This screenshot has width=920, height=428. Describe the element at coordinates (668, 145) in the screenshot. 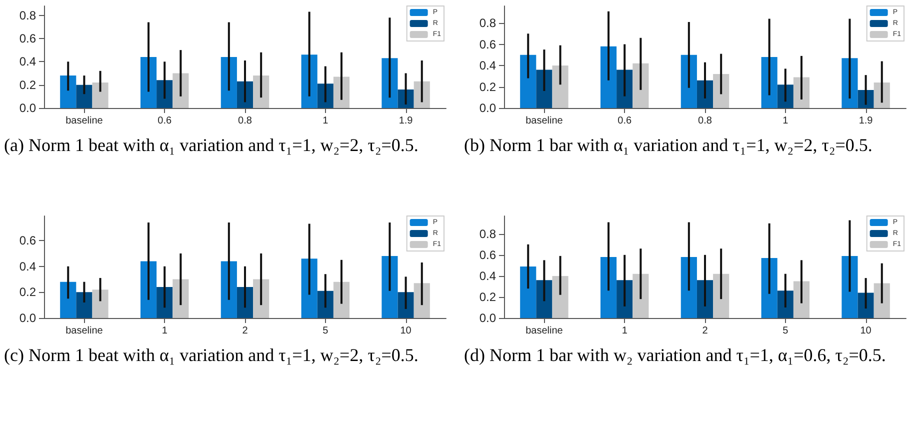

I see `text: (b) Norm 1 bar with α₁ variation and τ₁=1, w₂=2, τ₂=0.5.` at that location.